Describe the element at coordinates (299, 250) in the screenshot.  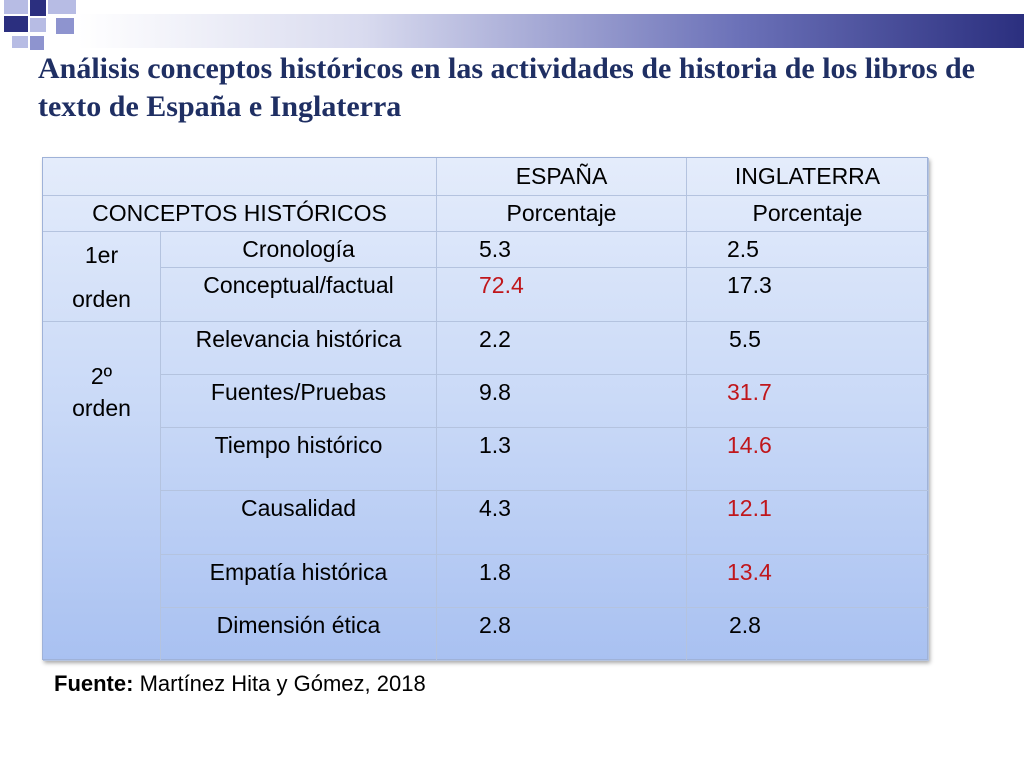
I see `concept-cell: Cronología` at that location.